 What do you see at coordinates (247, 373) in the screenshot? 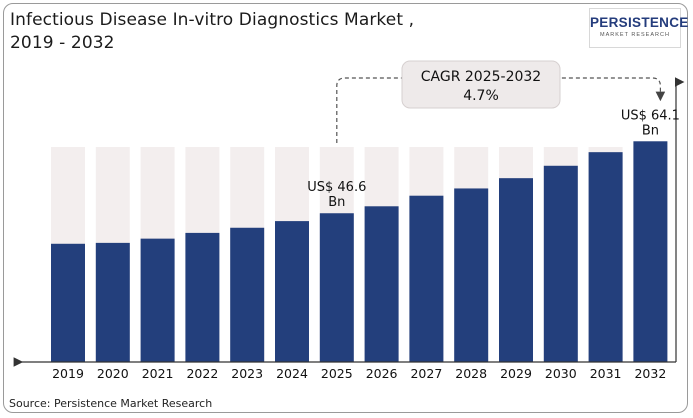
I see `x-tick-label-2023: 2023` at bounding box center [247, 373].